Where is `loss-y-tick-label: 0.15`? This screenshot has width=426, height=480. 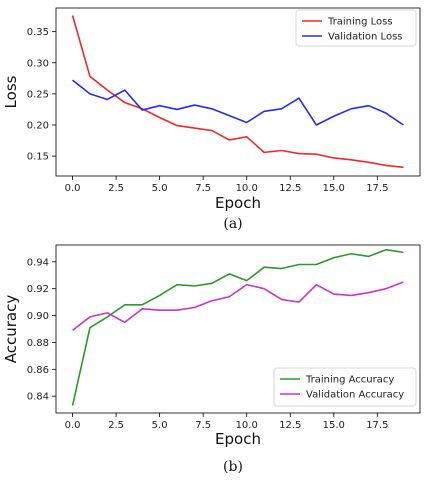 loss-y-tick-label: 0.15 is located at coordinates (38, 157).